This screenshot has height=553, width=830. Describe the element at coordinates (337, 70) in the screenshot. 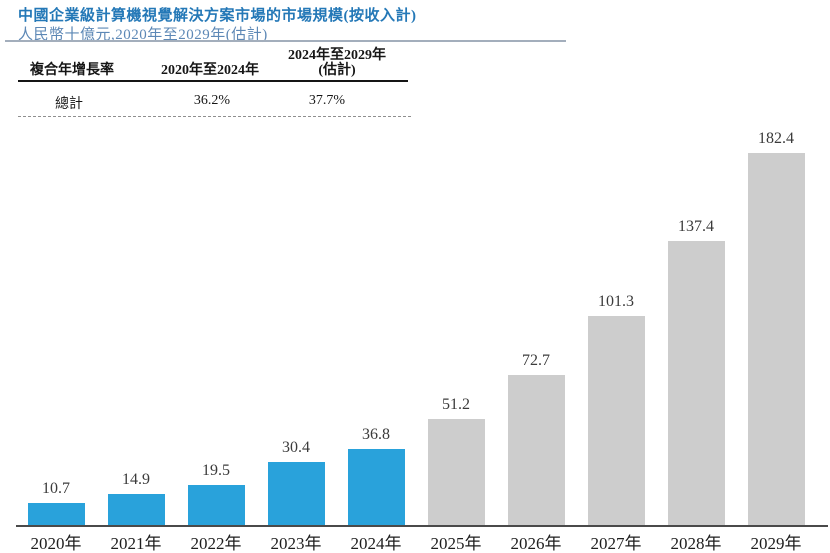

I see `cagr-col3-header-line2: (估計)` at that location.